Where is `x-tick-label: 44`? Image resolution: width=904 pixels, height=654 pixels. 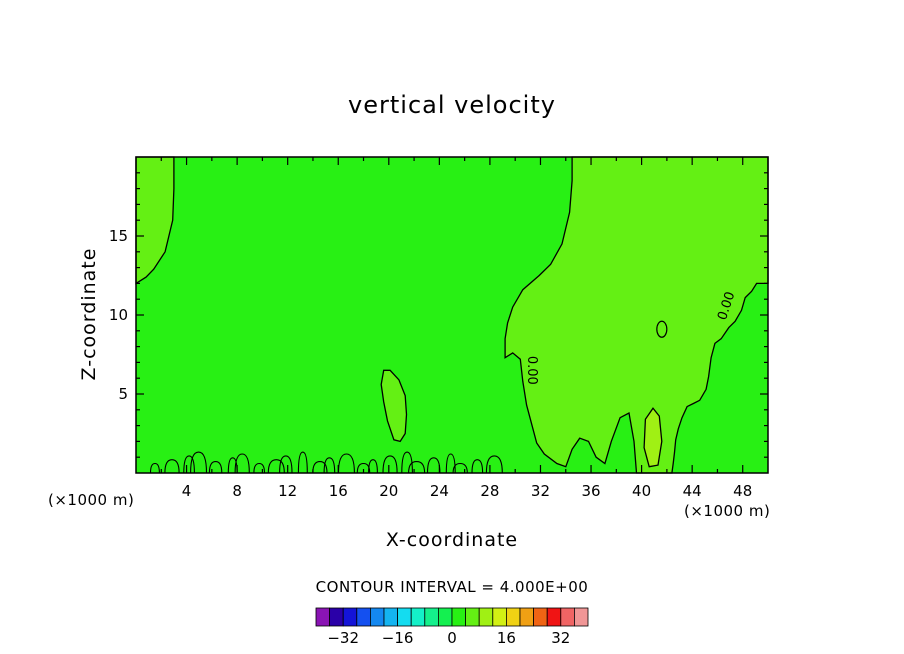 x-tick-label: 44 is located at coordinates (692, 491).